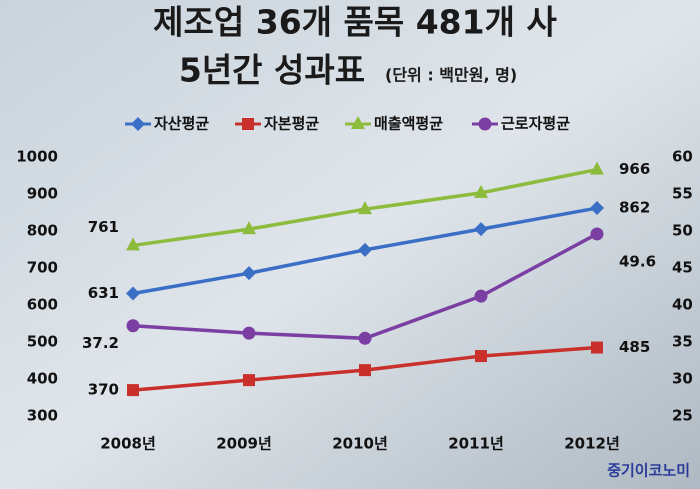 This screenshot has height=489, width=700. What do you see at coordinates (592, 444) in the screenshot?
I see `x-tick-label: 2012년` at bounding box center [592, 444].